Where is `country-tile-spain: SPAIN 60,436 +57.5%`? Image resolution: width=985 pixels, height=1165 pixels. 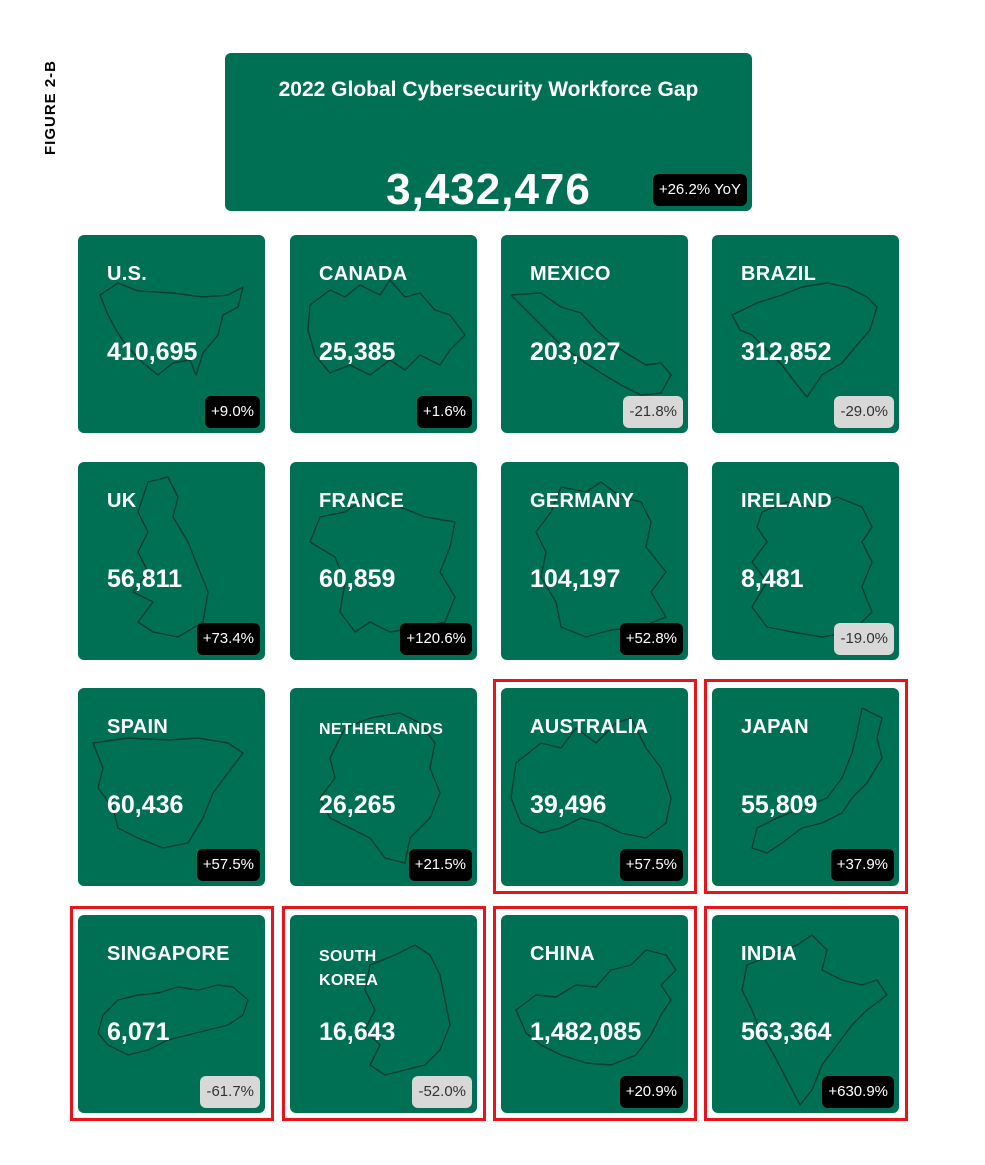 country-tile-spain: SPAIN 60,436 +57.5% is located at coordinates (171, 787).